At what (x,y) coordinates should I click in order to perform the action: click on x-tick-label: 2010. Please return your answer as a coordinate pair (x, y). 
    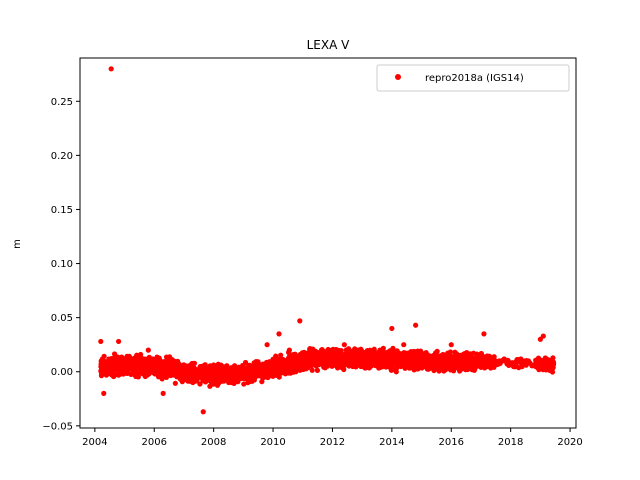
    Looking at the image, I should click on (272, 442).